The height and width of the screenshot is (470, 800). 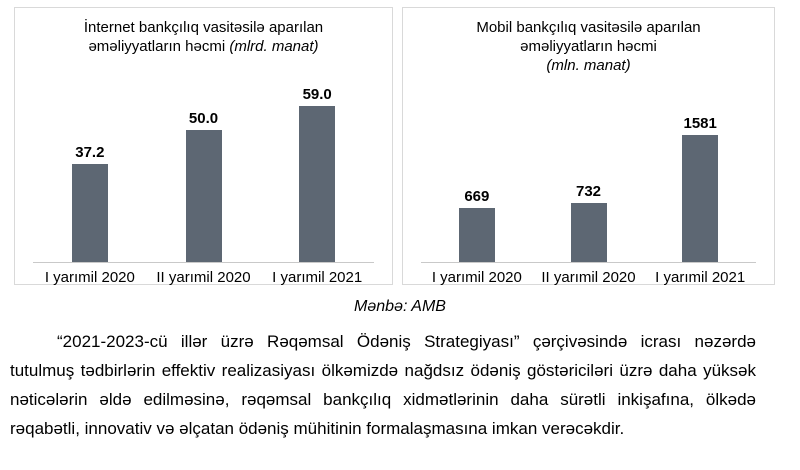 What do you see at coordinates (477, 170) in the screenshot?
I see `bar-group: 669` at bounding box center [477, 170].